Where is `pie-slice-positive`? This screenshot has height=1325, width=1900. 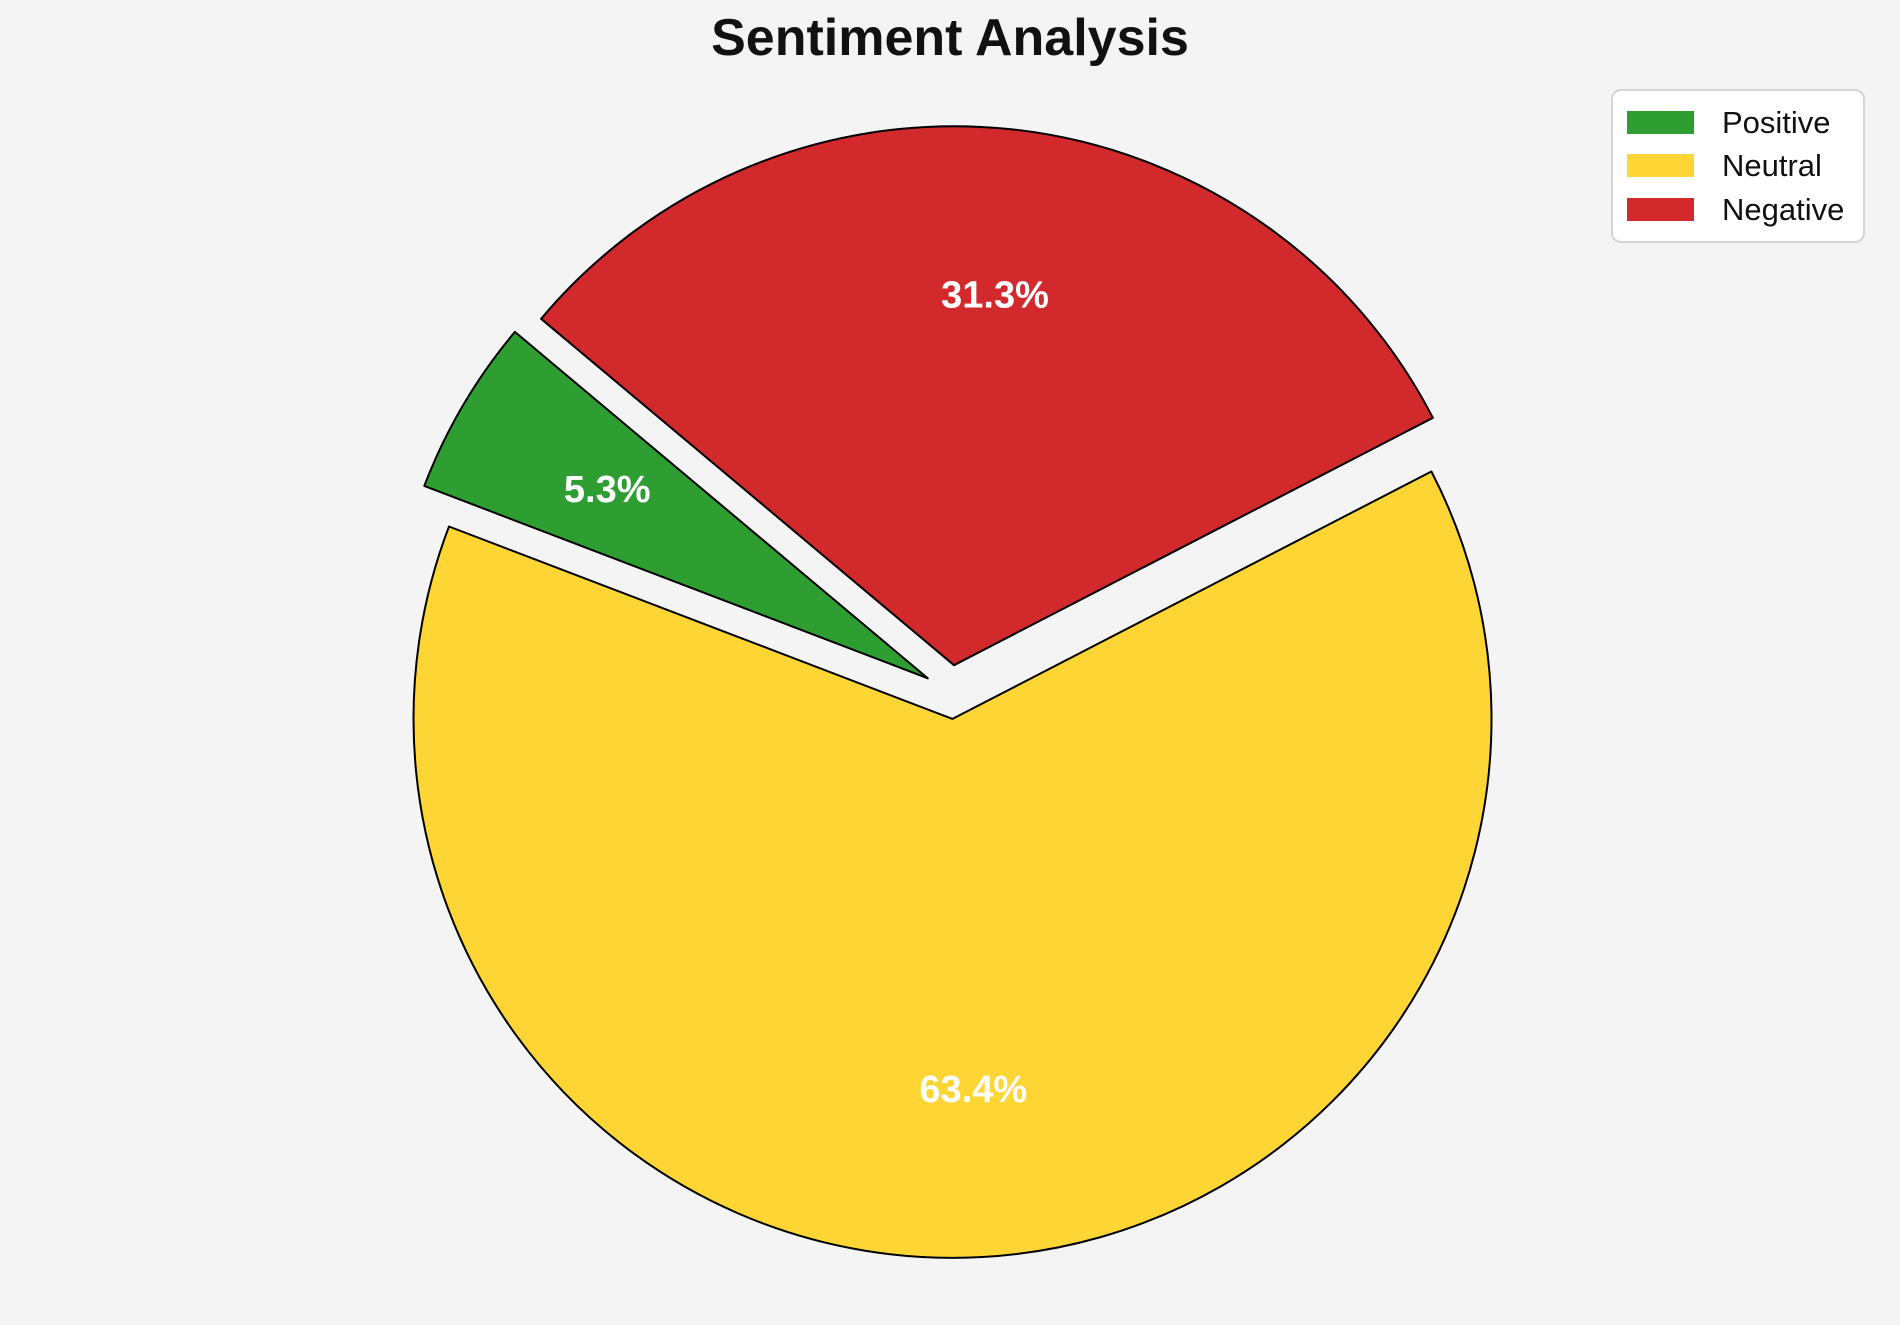
pie-slice-positive is located at coordinates (676, 505).